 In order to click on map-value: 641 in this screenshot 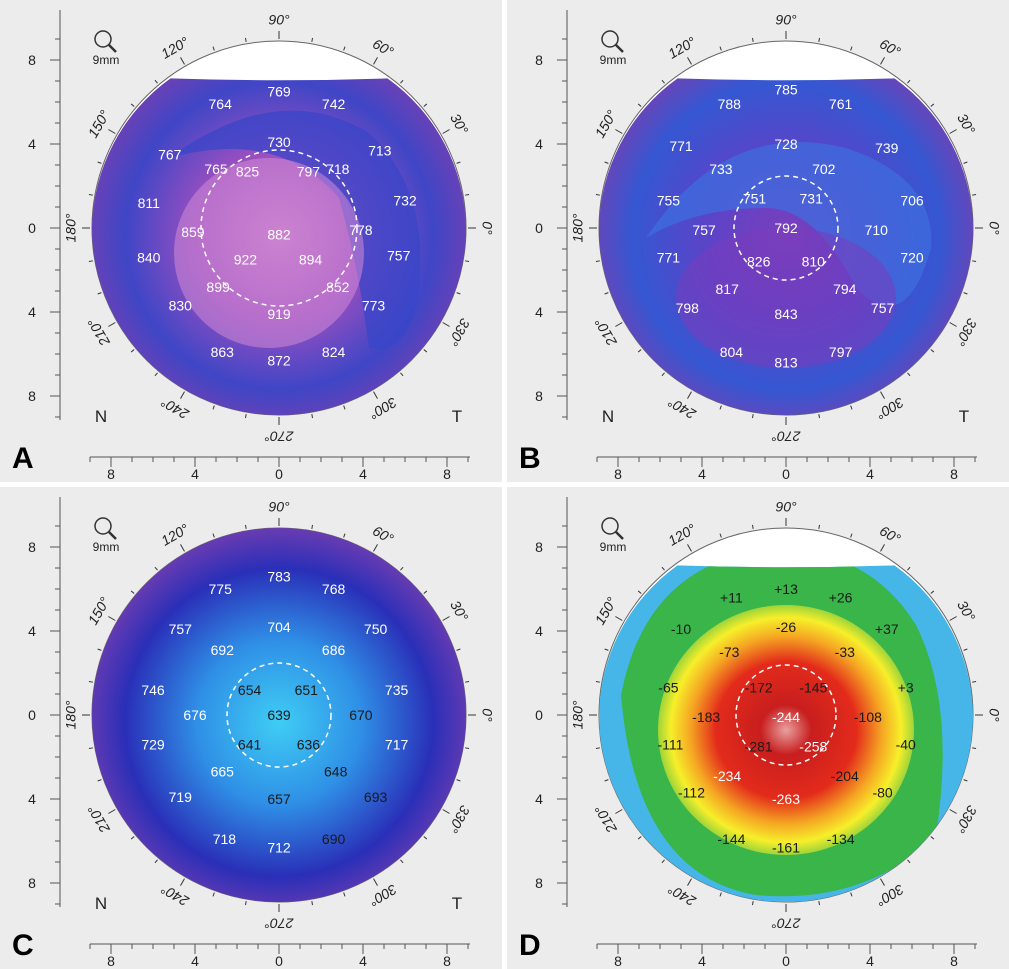, I will do `click(250, 744)`.